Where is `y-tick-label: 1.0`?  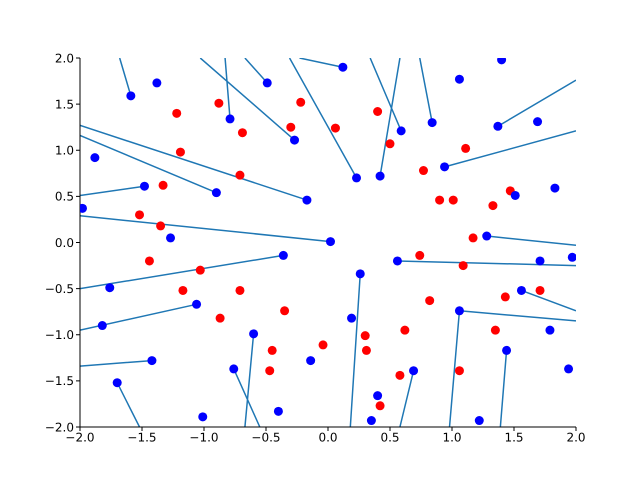 y-tick-label: 1.0 is located at coordinates (64, 151).